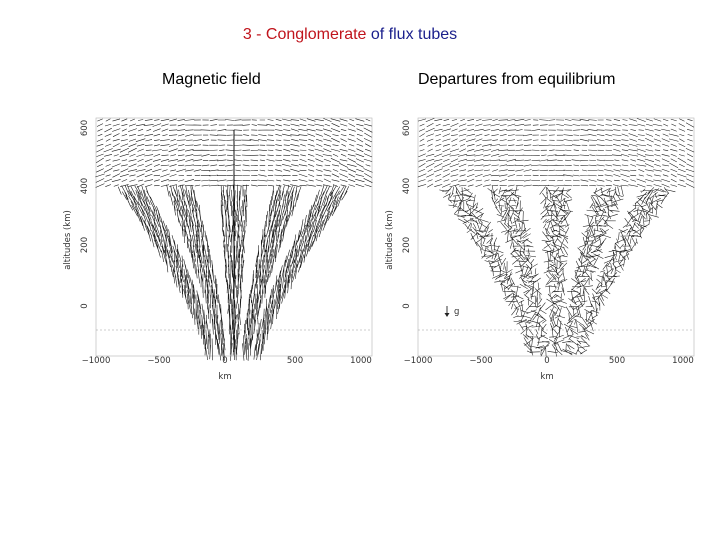  What do you see at coordinates (414, 34) in the screenshot?
I see `title-part-blue: of flux tubes` at bounding box center [414, 34].